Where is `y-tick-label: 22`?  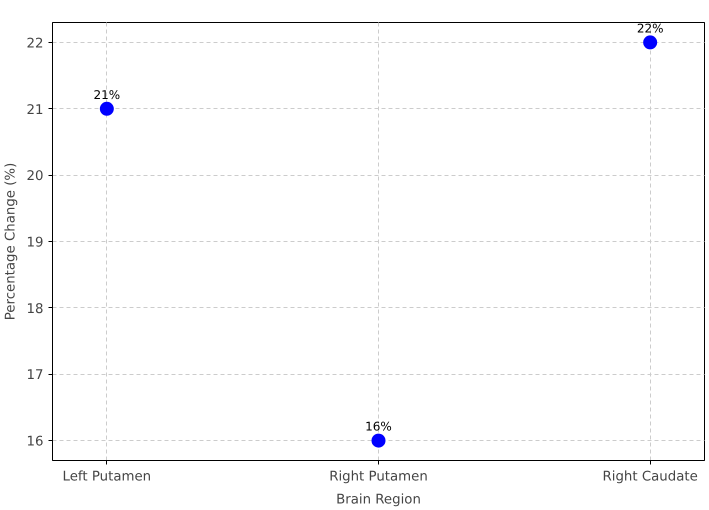 y-tick-label: 22 is located at coordinates (35, 44).